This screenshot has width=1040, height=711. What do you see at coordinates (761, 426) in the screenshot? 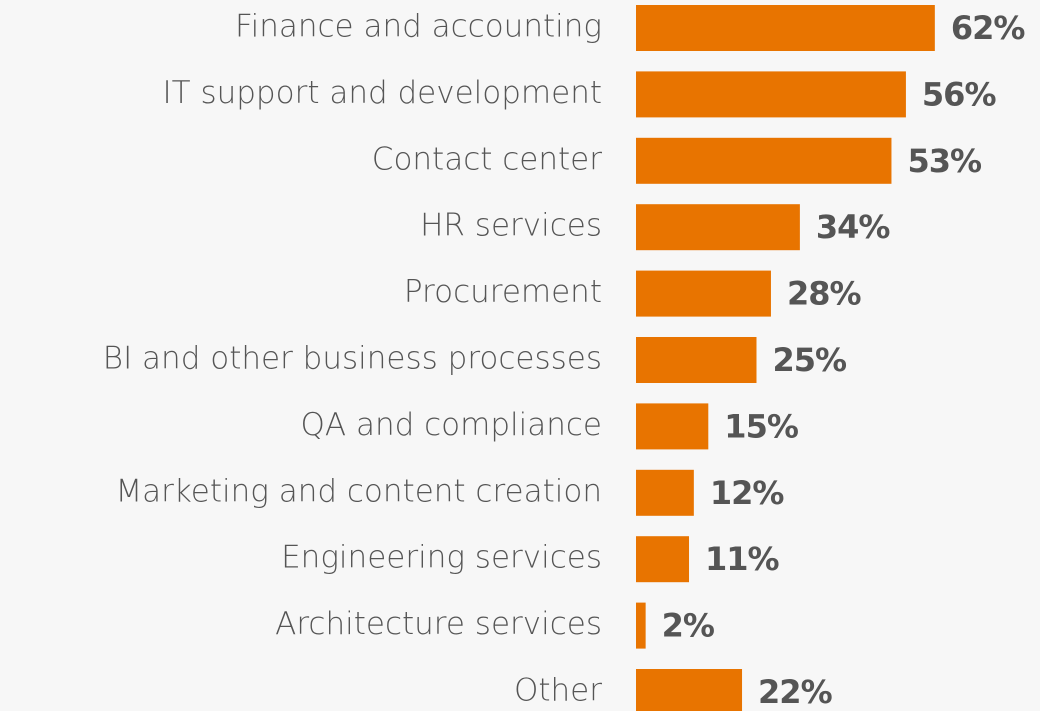
I see `value-label: 15%` at bounding box center [761, 426].